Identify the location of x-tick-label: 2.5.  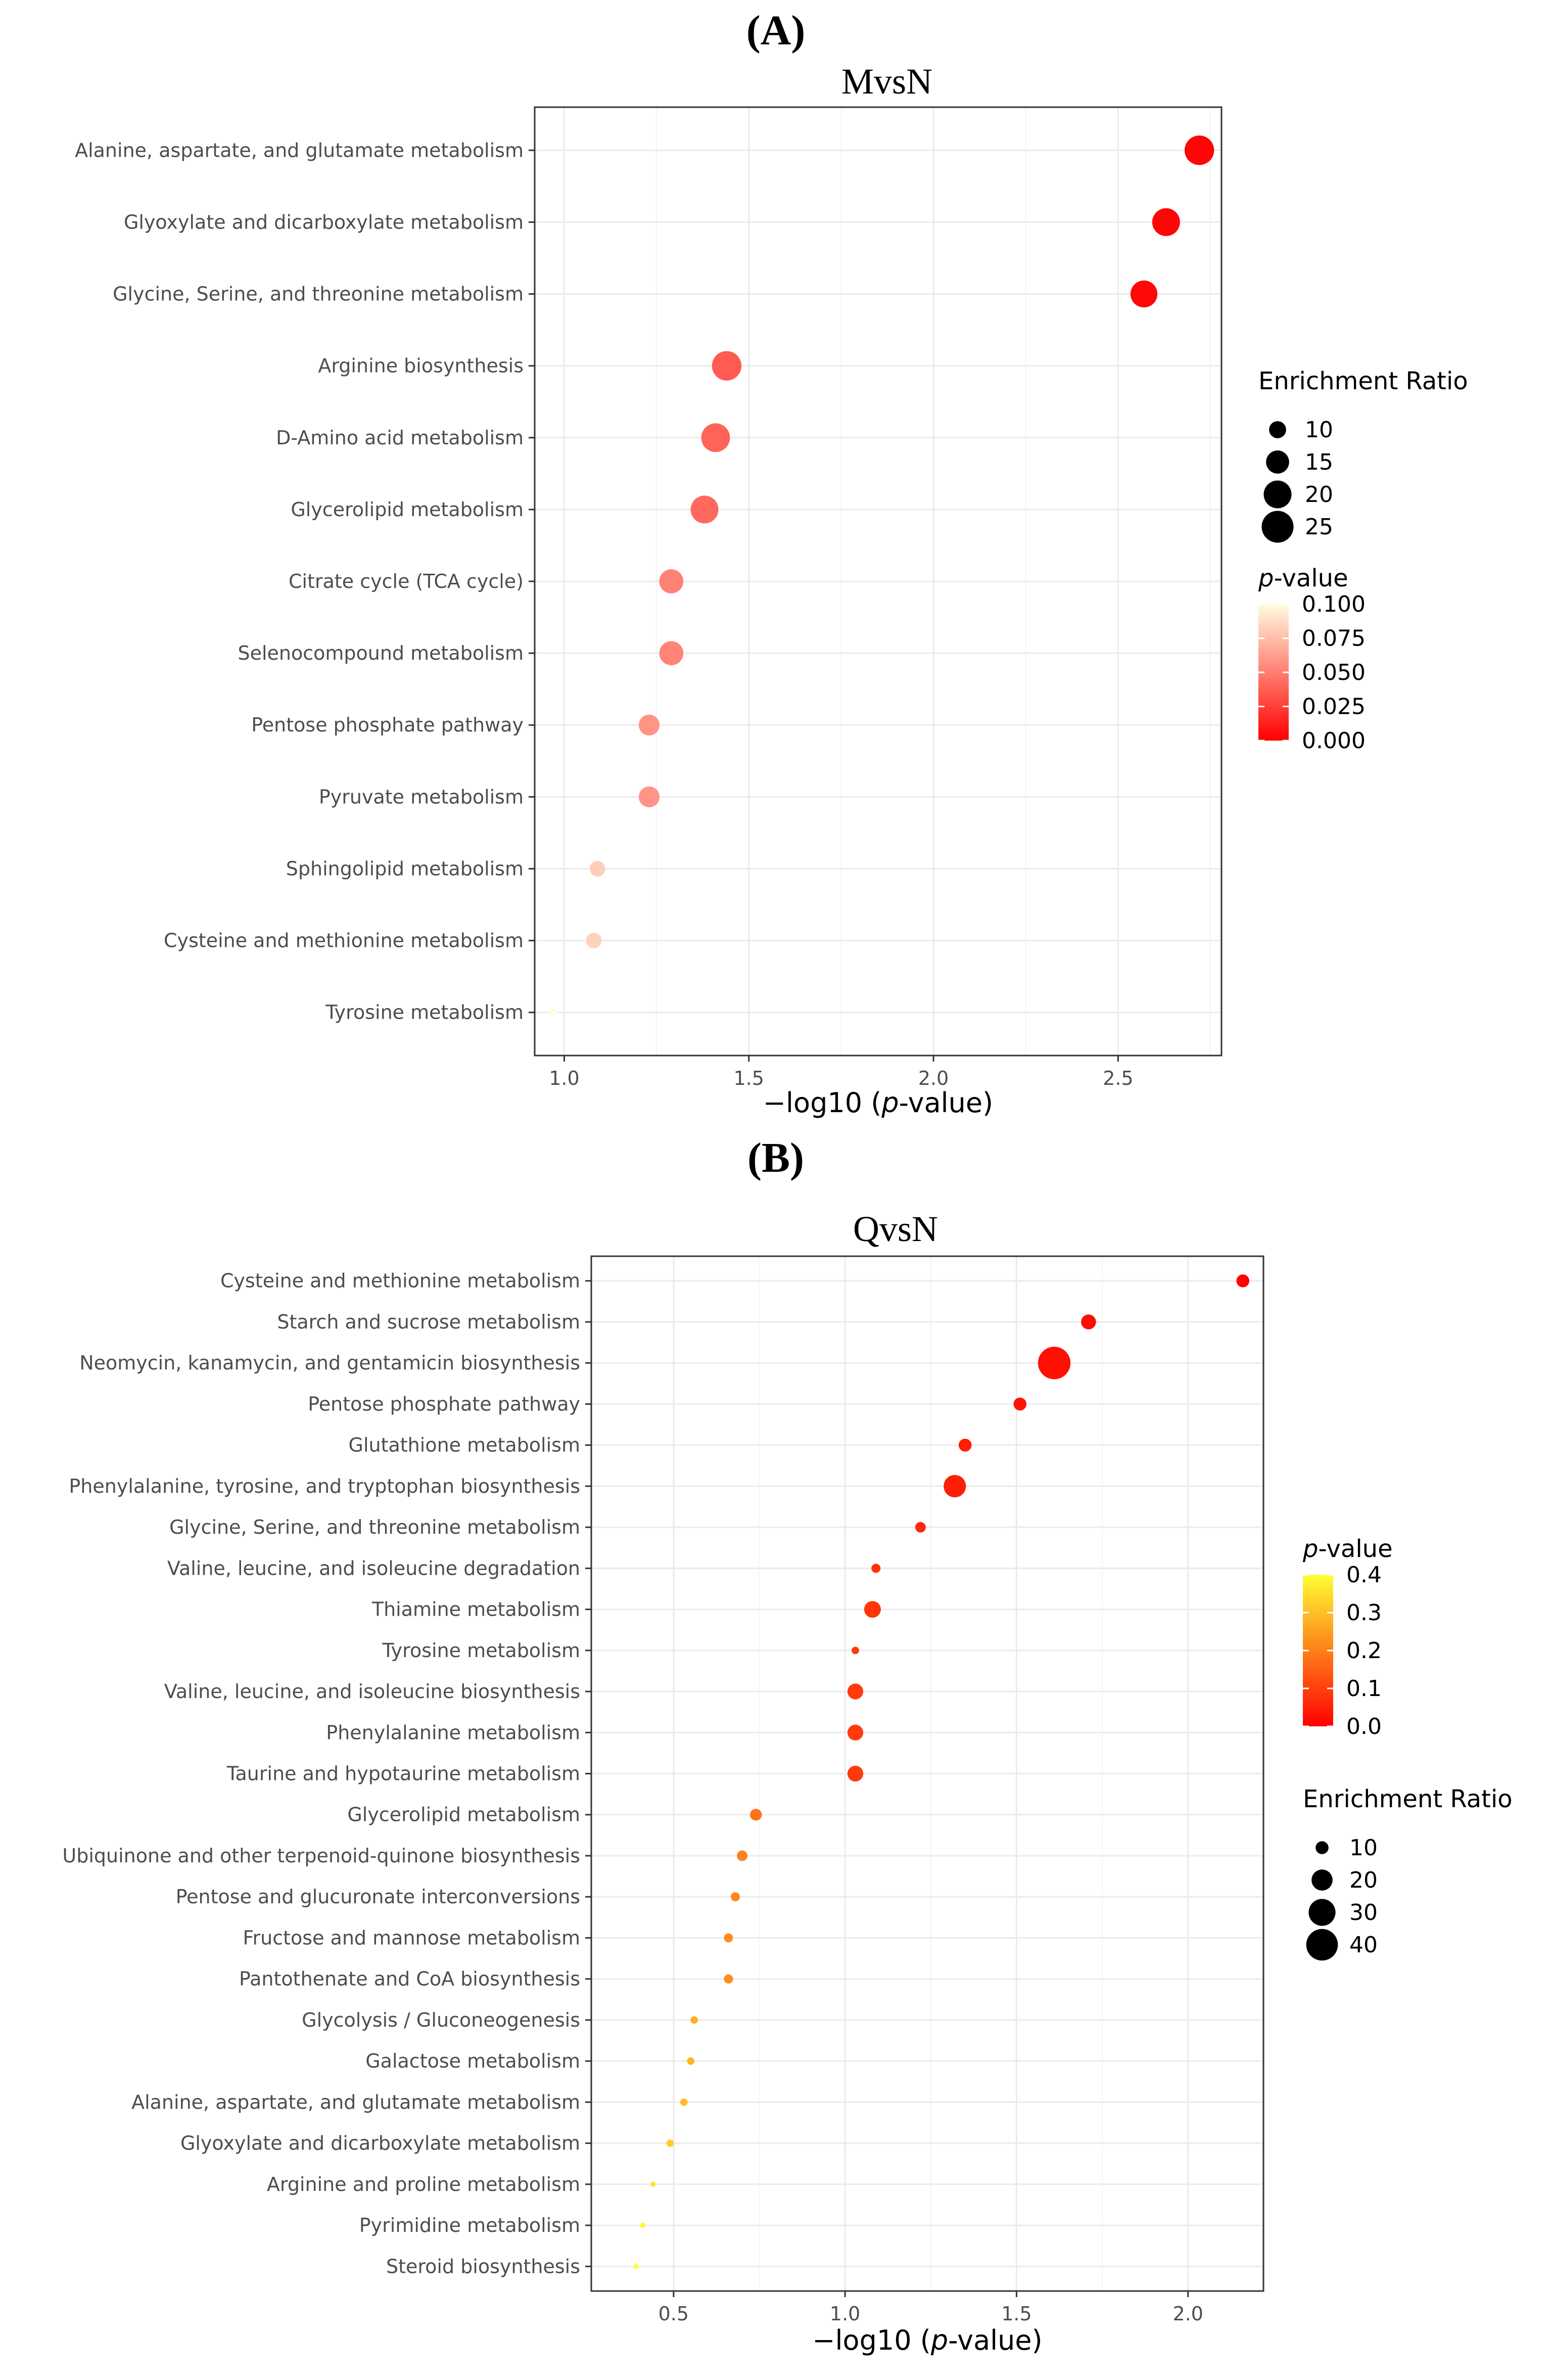
(1118, 1078).